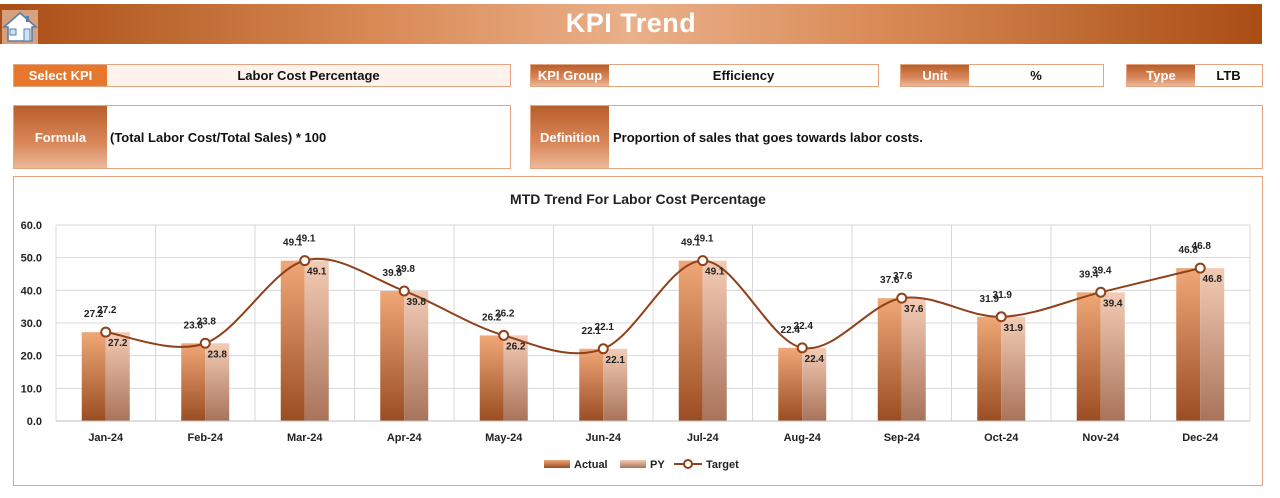 This screenshot has height=498, width=1280. I want to click on x-tick-label: Jun-24, so click(604, 438).